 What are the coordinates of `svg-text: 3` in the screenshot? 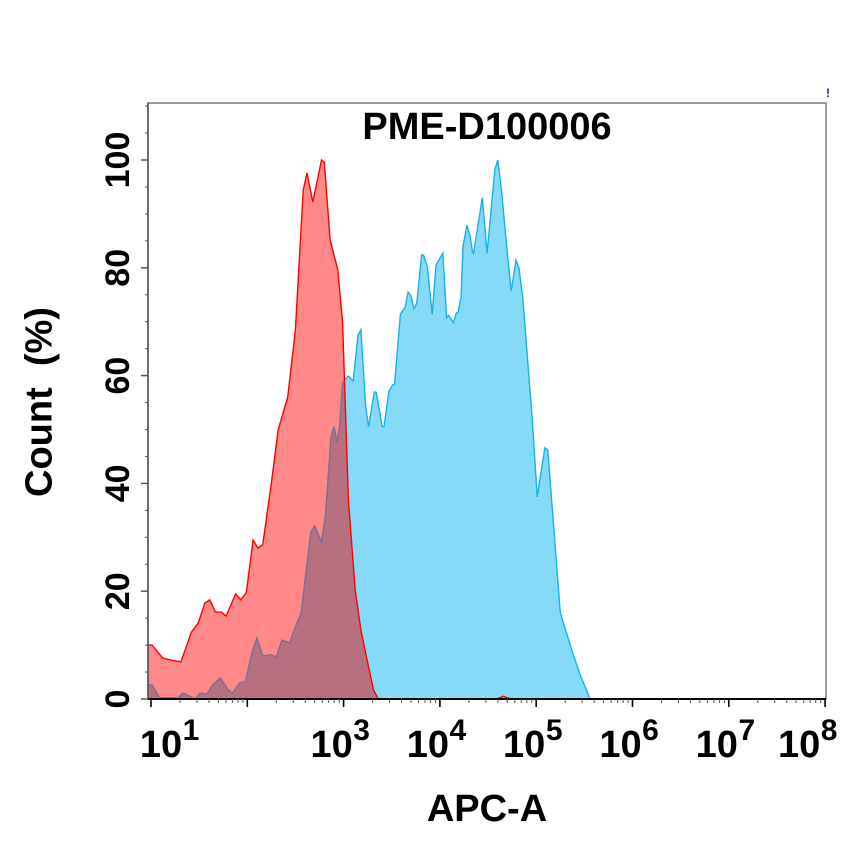 It's located at (361, 730).